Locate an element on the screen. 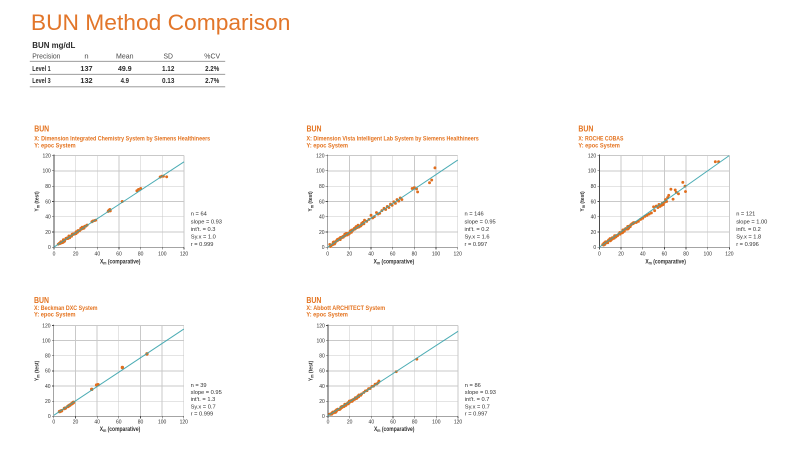 Image resolution: width=800 pixels, height=450 pixels. svg-text: 137 is located at coordinates (86, 68).